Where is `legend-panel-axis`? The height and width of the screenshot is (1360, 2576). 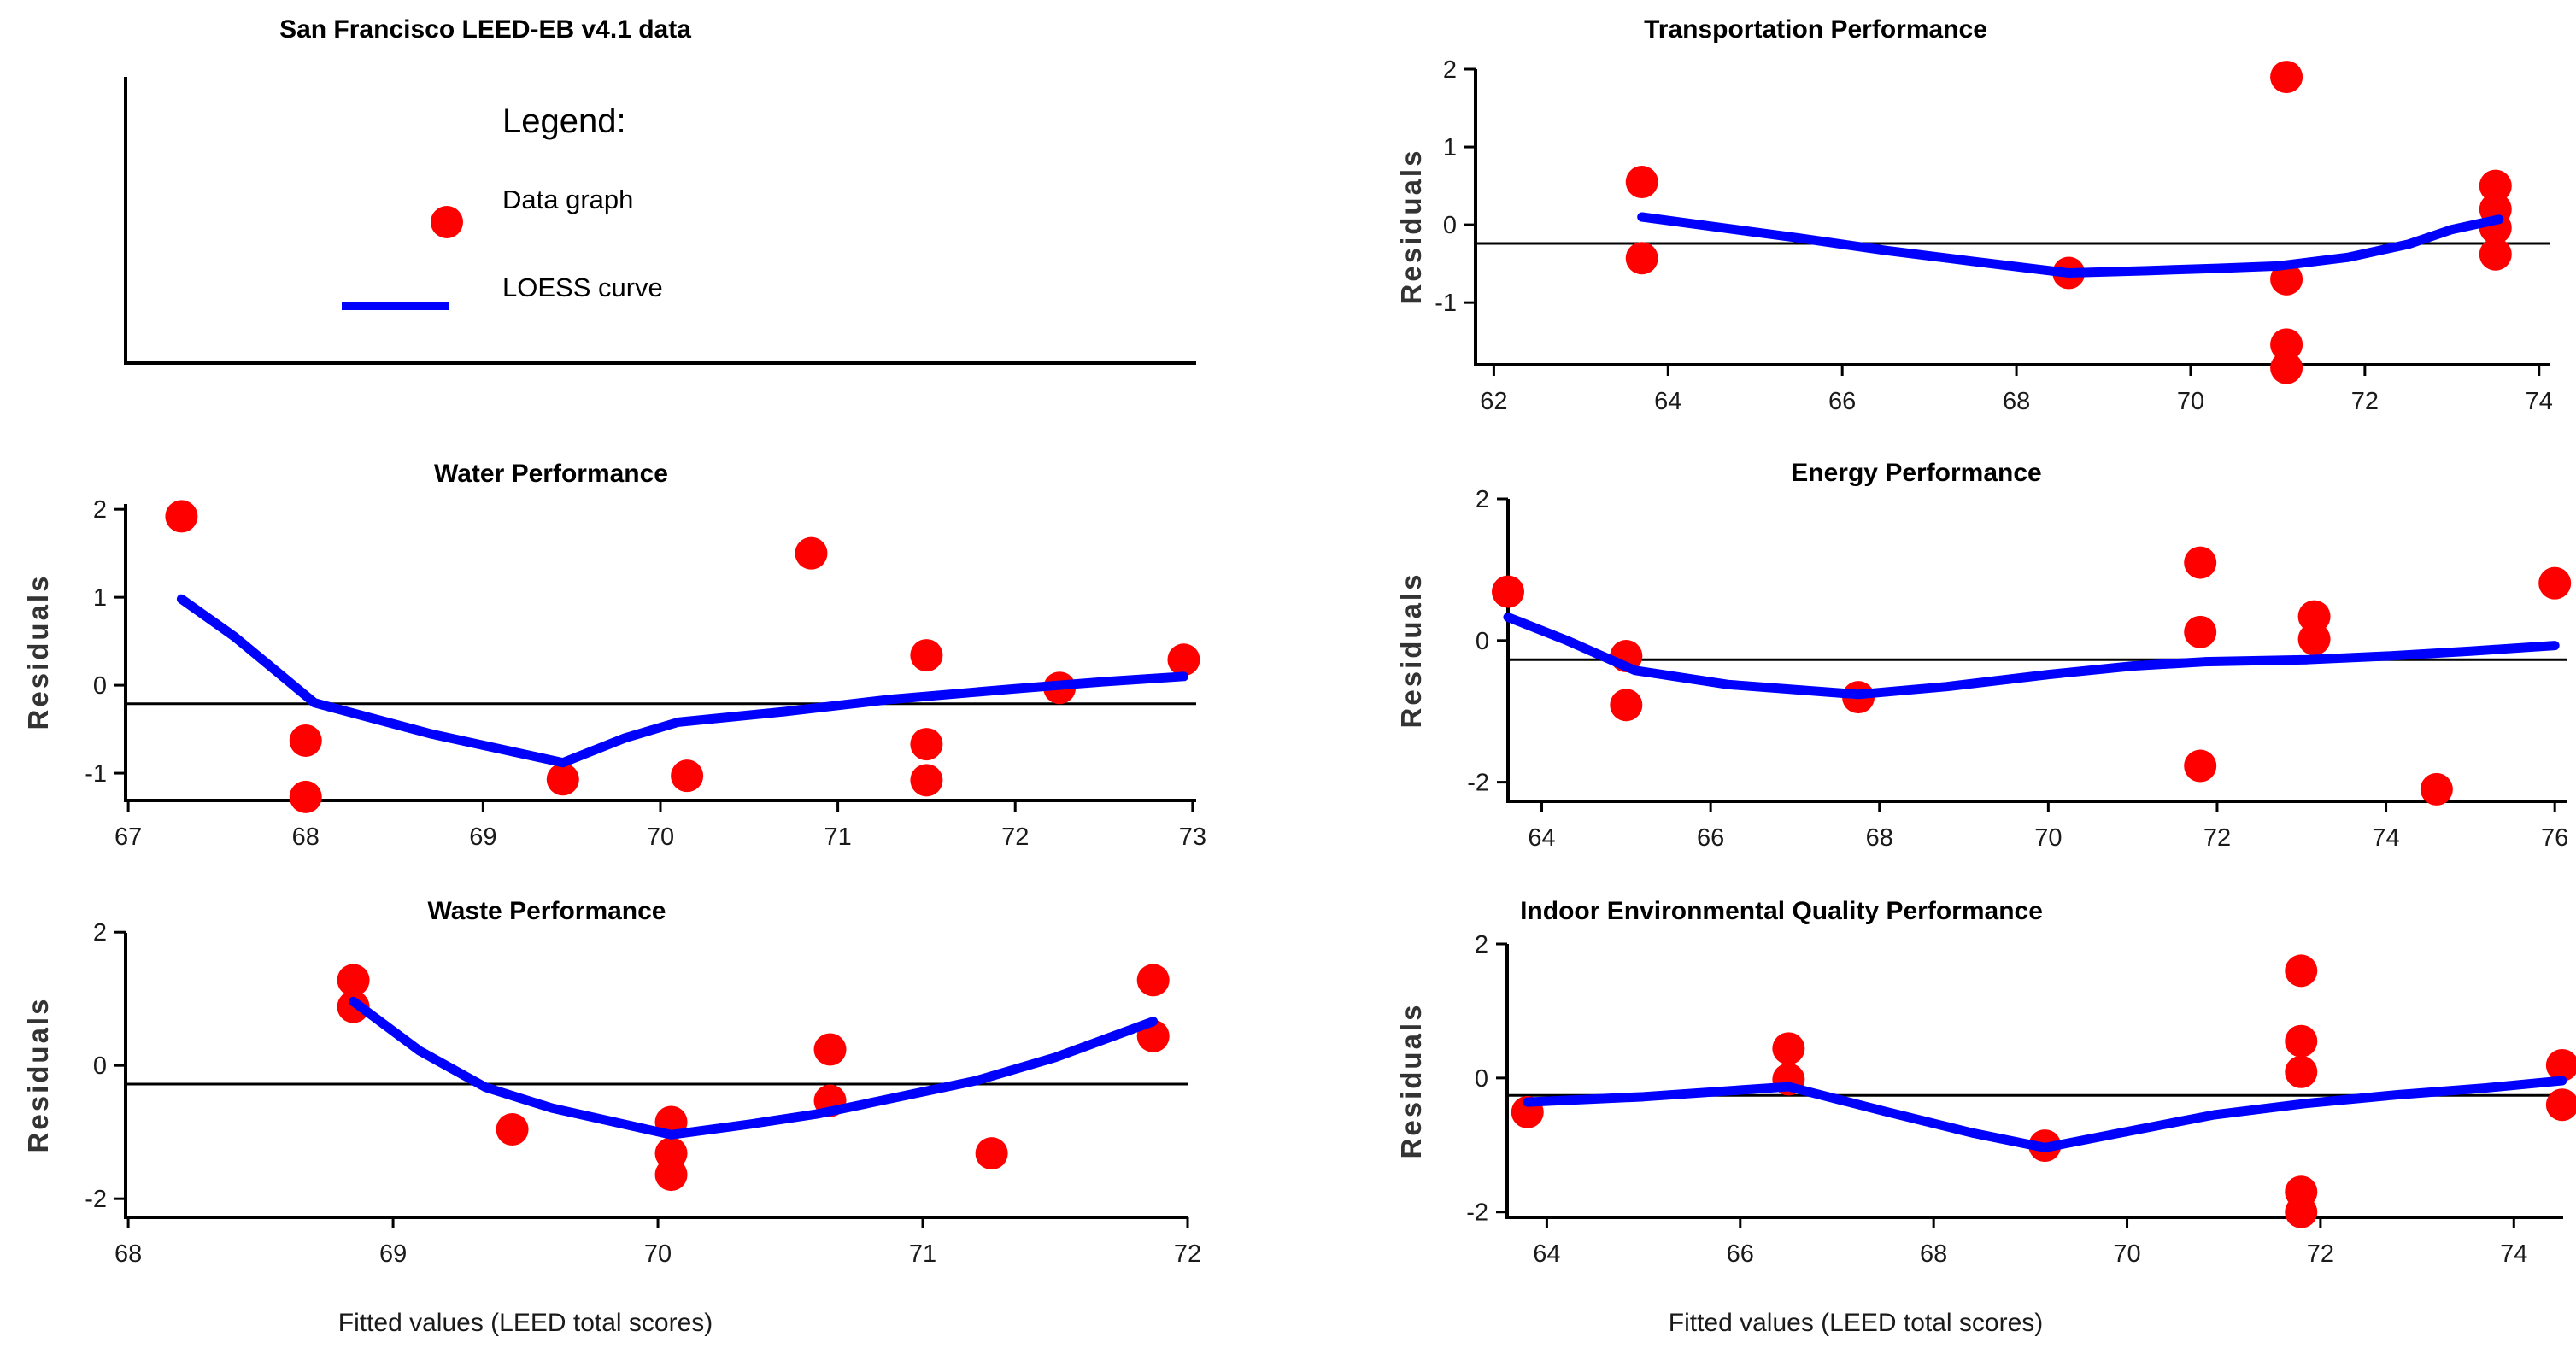
legend-panel-axis is located at coordinates (660, 221).